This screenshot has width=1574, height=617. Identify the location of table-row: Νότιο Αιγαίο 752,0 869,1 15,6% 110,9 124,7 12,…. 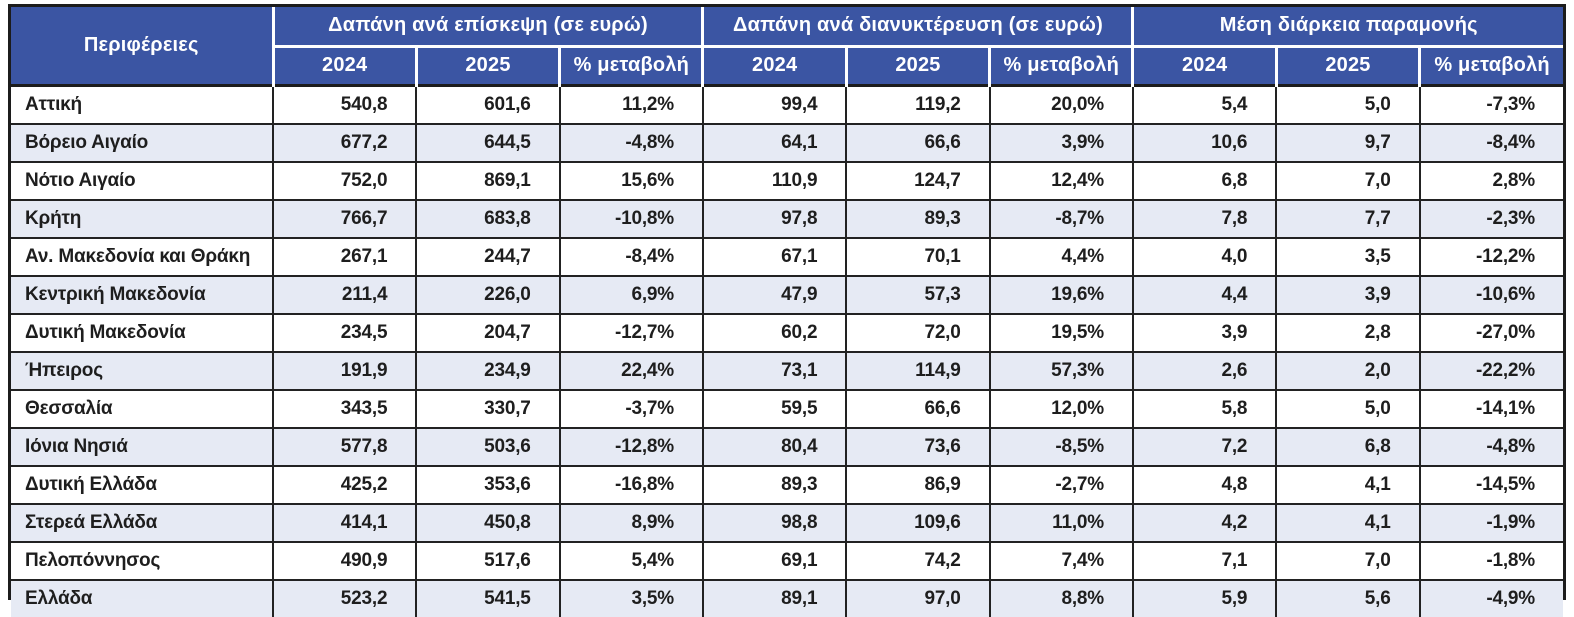
(787, 180).